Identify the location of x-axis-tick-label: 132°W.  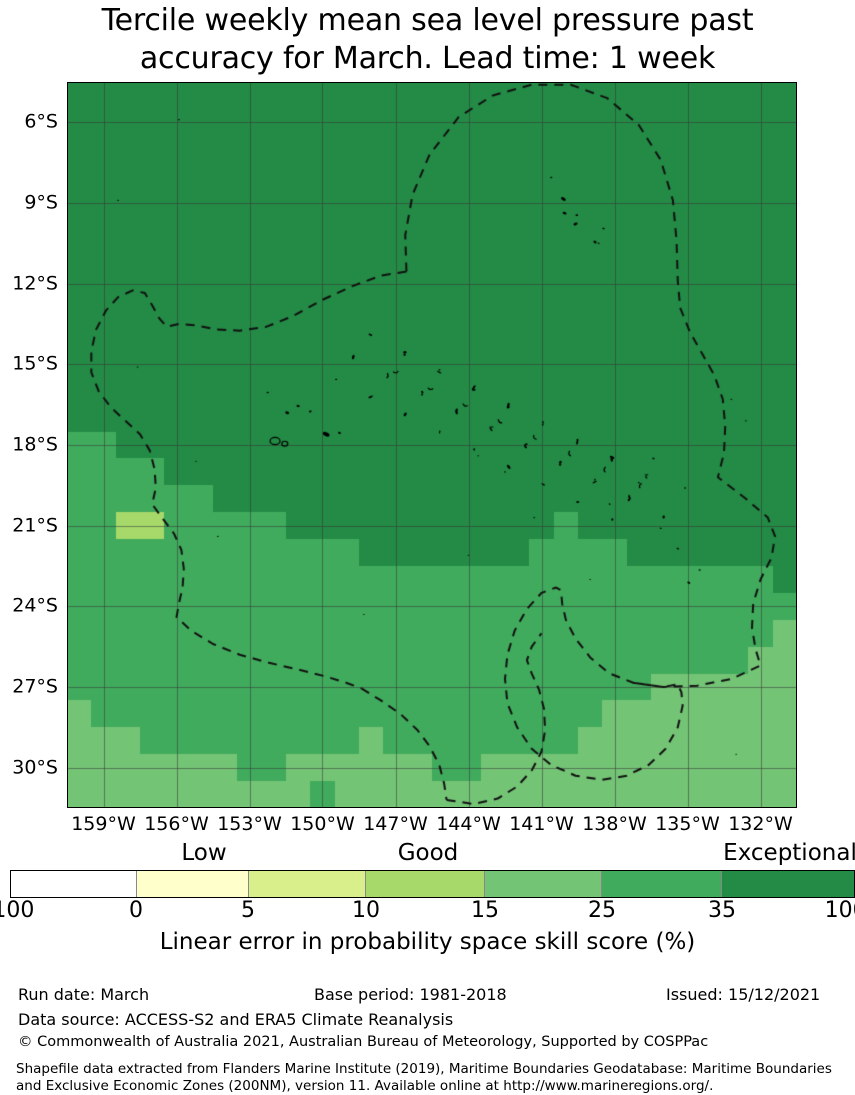
(760, 824).